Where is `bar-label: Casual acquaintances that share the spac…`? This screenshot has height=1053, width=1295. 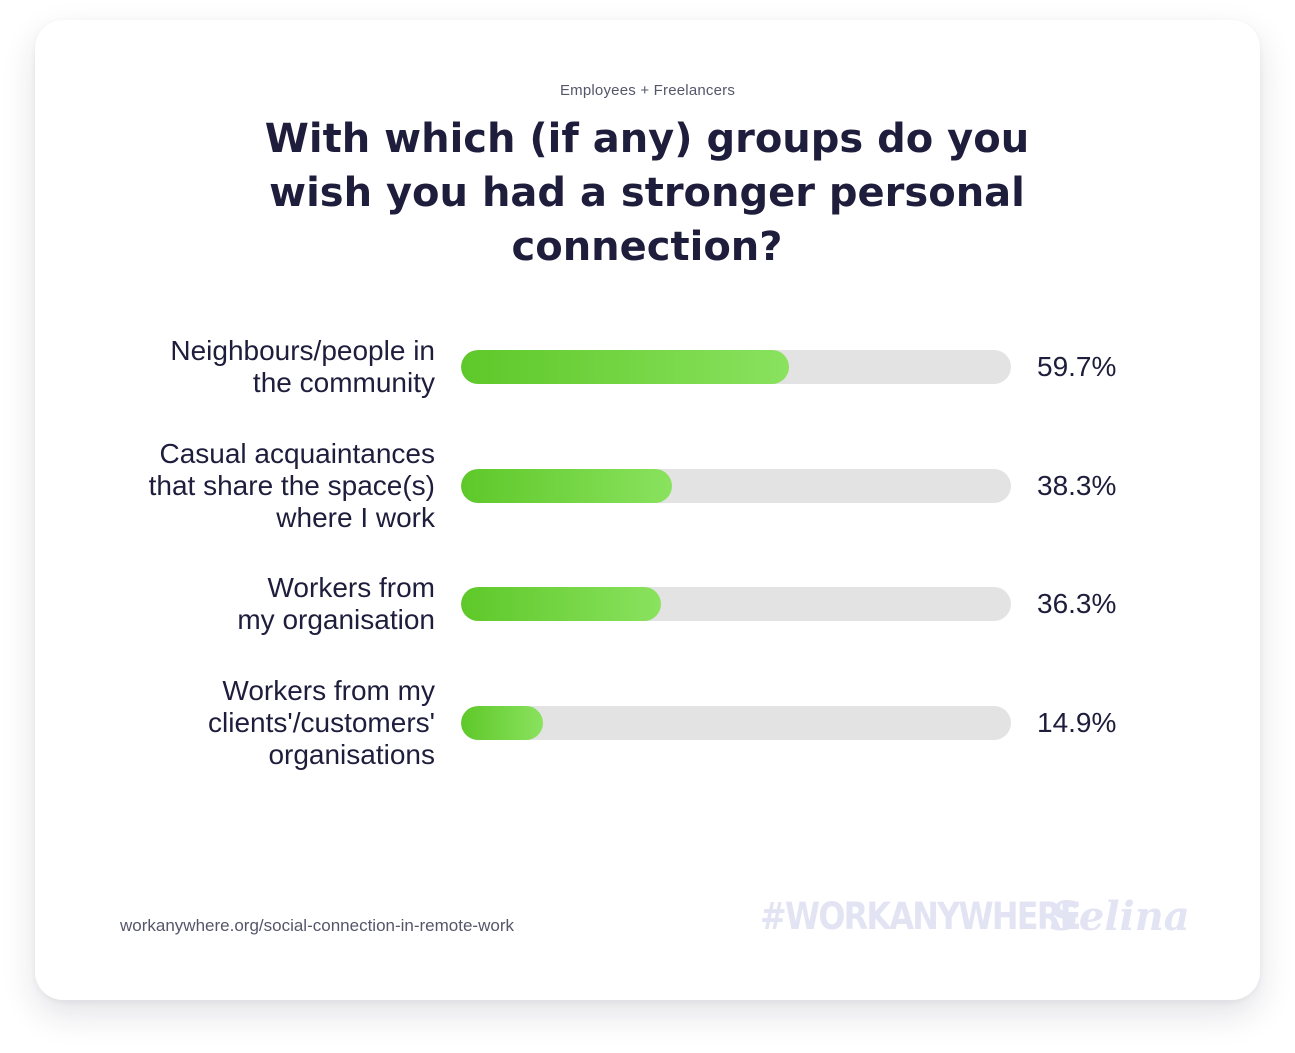
bar-label: Casual acquaintances that share the spac… is located at coordinates (291, 485).